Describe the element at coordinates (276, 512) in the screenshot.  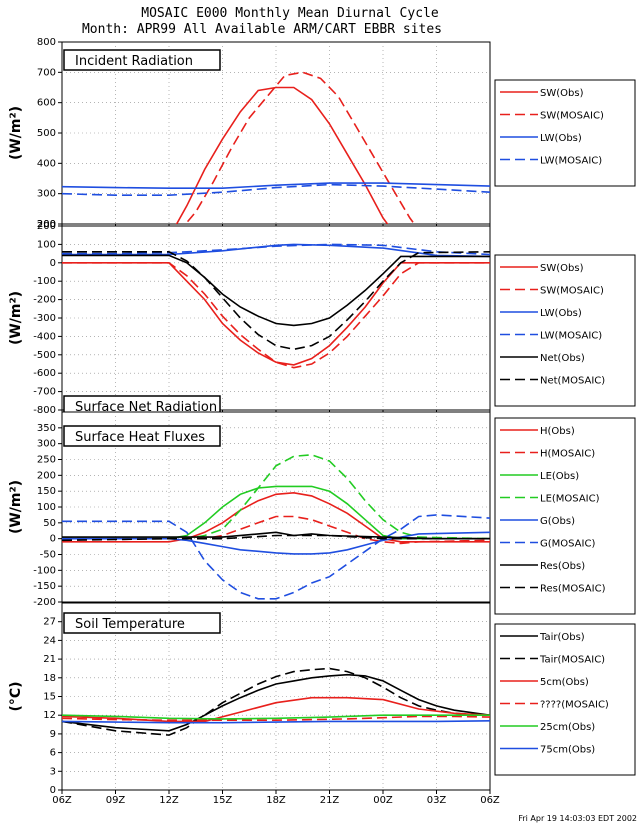
I see `series-line-le-obs-` at that location.